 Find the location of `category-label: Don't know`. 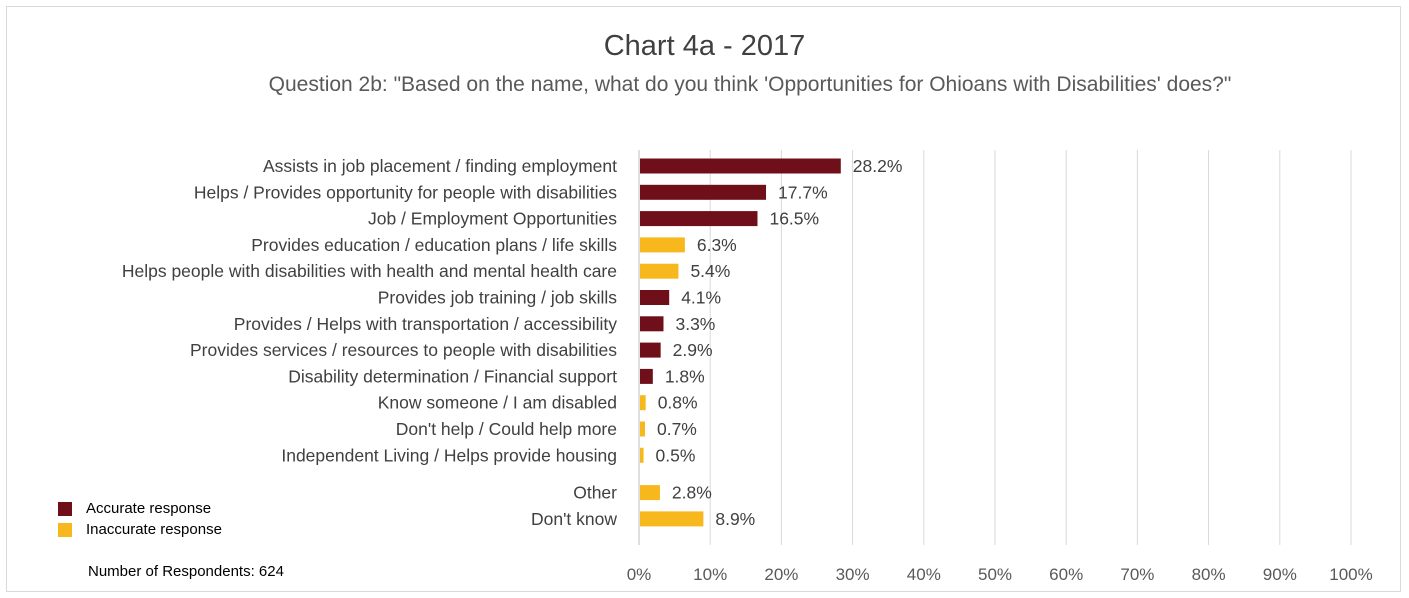

category-label: Don't know is located at coordinates (574, 519).